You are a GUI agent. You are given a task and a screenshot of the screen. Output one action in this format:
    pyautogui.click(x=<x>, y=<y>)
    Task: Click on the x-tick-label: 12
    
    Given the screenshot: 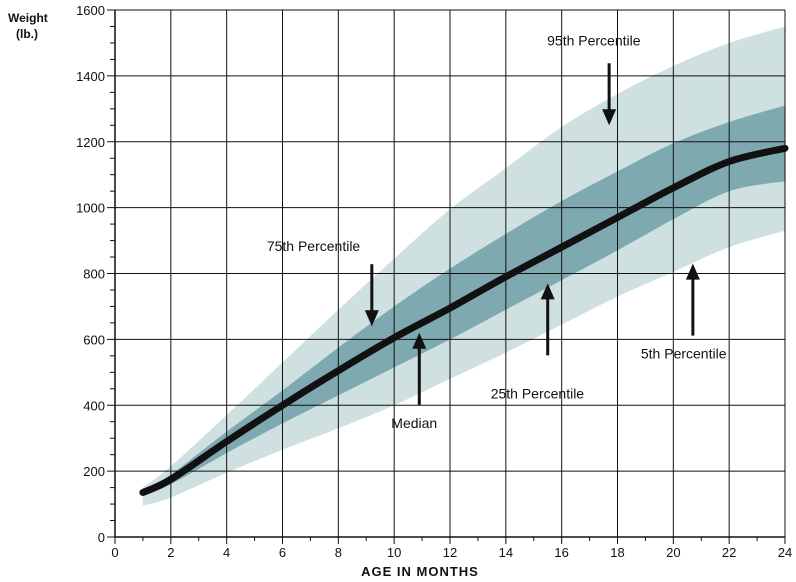 What is the action you would take?
    pyautogui.click(x=450, y=552)
    